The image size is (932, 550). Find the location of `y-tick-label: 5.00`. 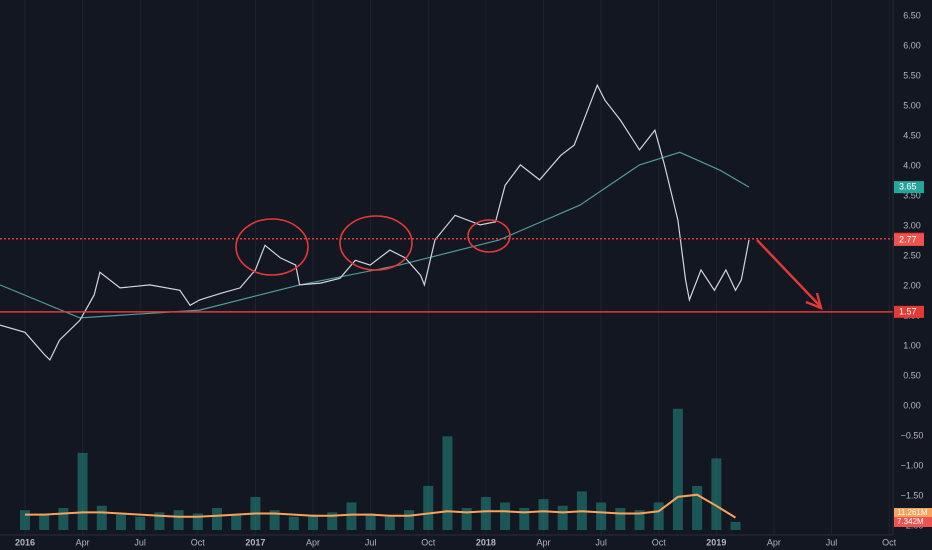

y-tick-label: 5.00 is located at coordinates (912, 106).